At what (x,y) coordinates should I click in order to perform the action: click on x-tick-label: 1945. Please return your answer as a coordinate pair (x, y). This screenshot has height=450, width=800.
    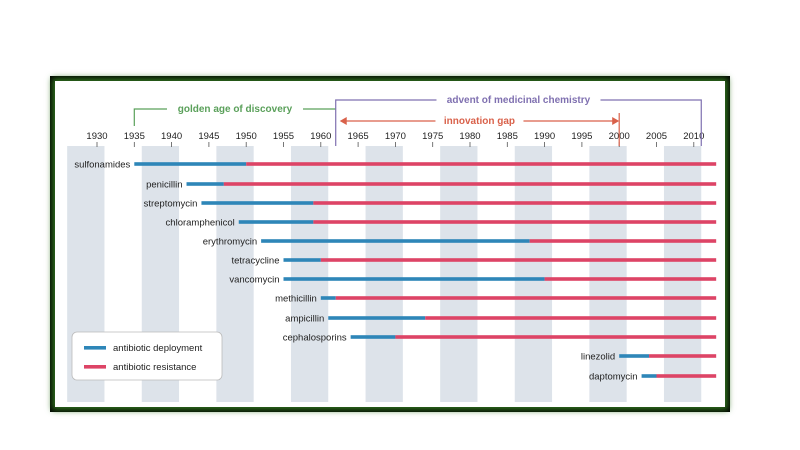
    Looking at the image, I should click on (208, 136).